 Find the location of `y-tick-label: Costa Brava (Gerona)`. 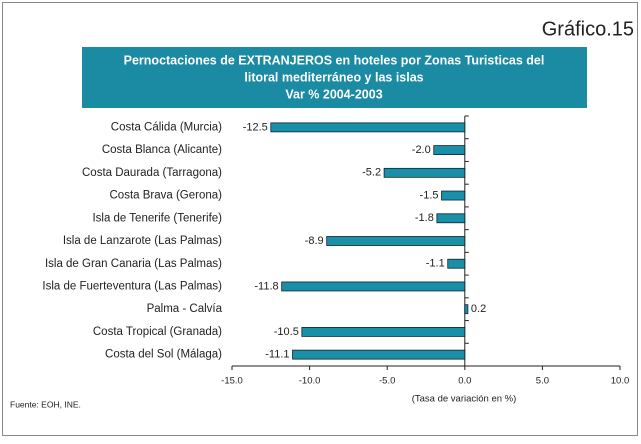

y-tick-label: Costa Brava (Gerona) is located at coordinates (166, 196).